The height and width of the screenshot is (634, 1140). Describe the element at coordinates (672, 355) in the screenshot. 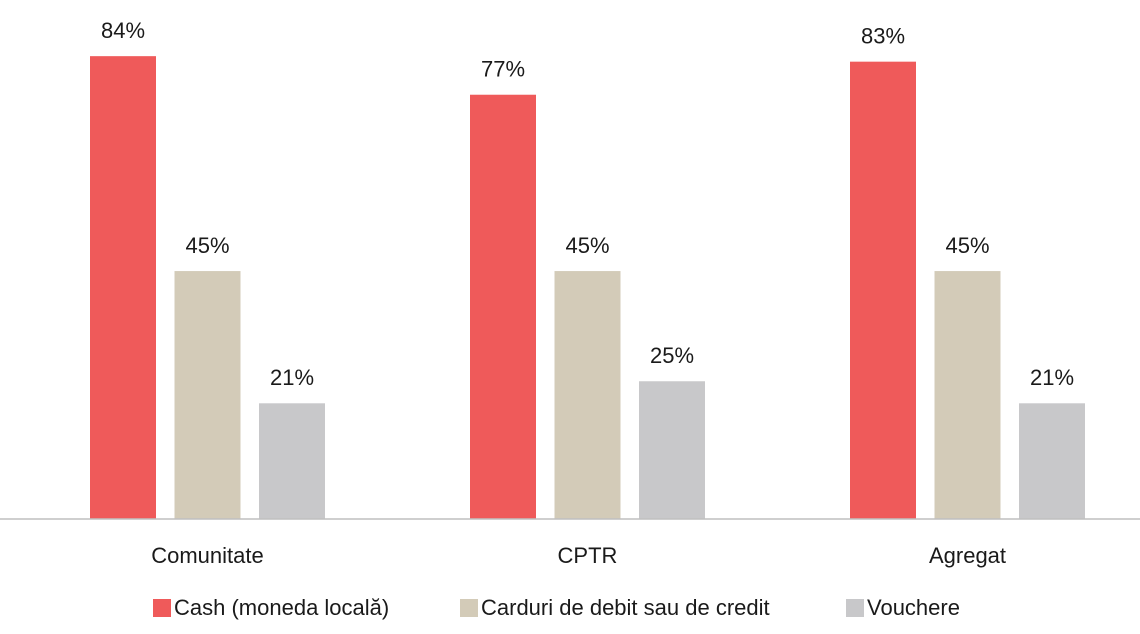

I see `data-label: 25%` at that location.